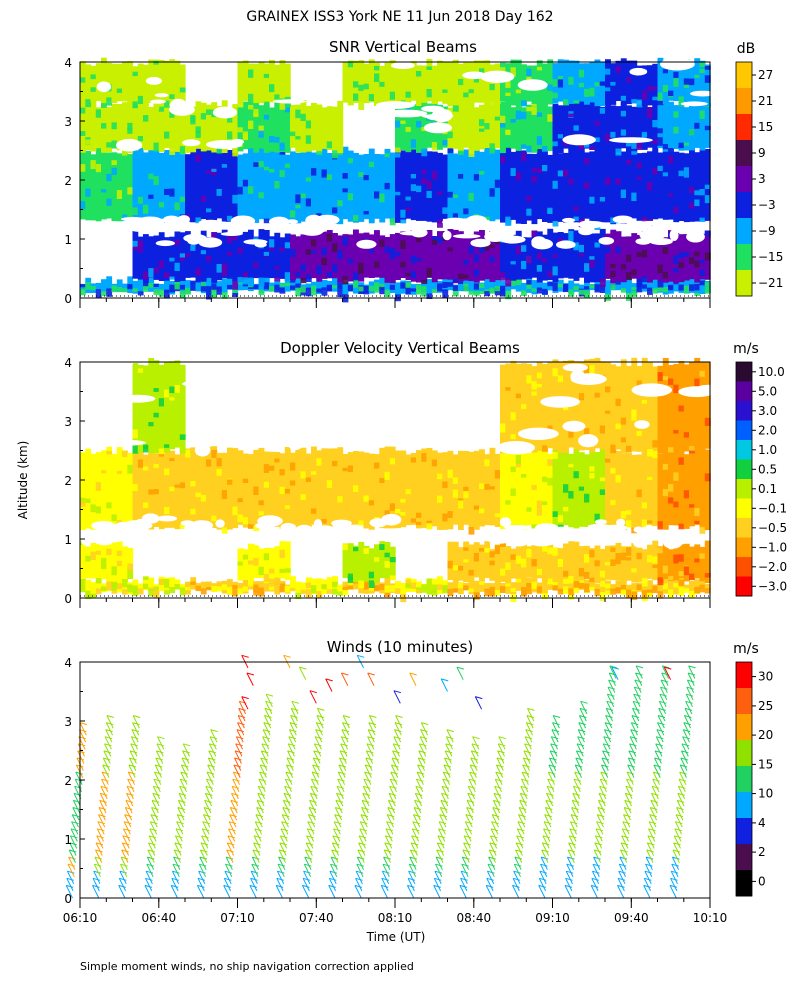 The height and width of the screenshot is (1000, 800). I want to click on colorbar-tick-label: 10.0, so click(771, 372).